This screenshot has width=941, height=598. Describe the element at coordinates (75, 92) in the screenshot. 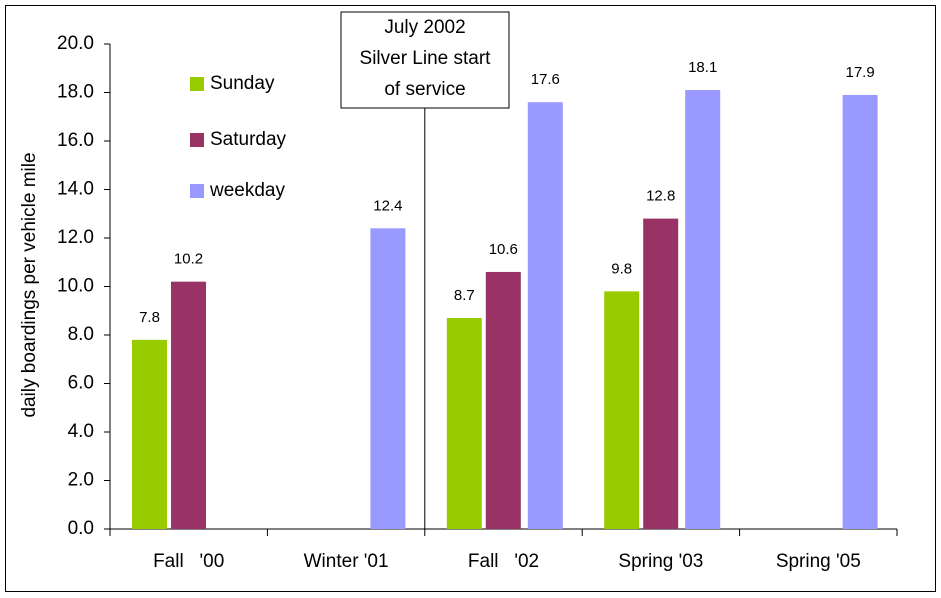

I see `y-tick-label: 18.0` at that location.